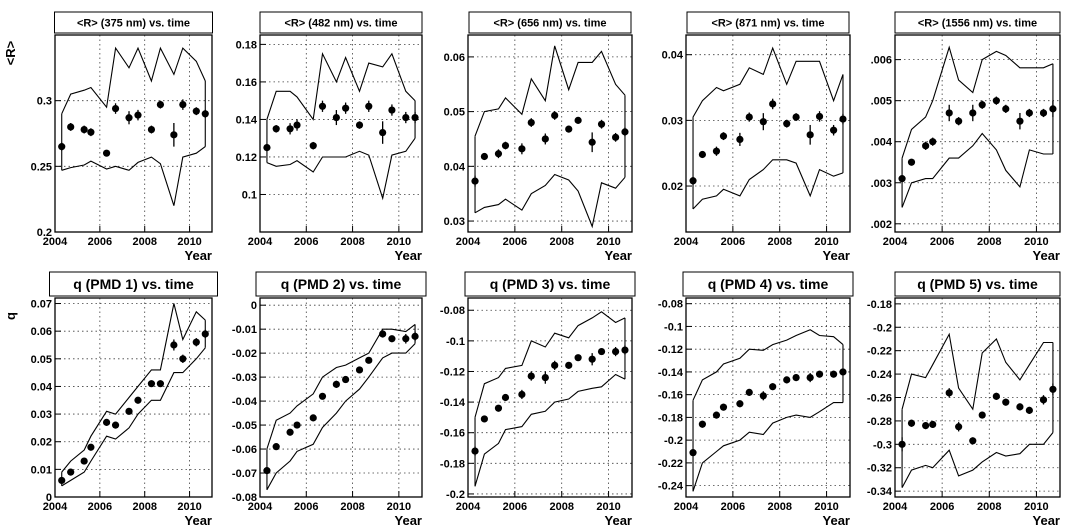  Describe the element at coordinates (671, 487) in the screenshot. I see `chart-9-ytick-label-0: -0.24` at that location.